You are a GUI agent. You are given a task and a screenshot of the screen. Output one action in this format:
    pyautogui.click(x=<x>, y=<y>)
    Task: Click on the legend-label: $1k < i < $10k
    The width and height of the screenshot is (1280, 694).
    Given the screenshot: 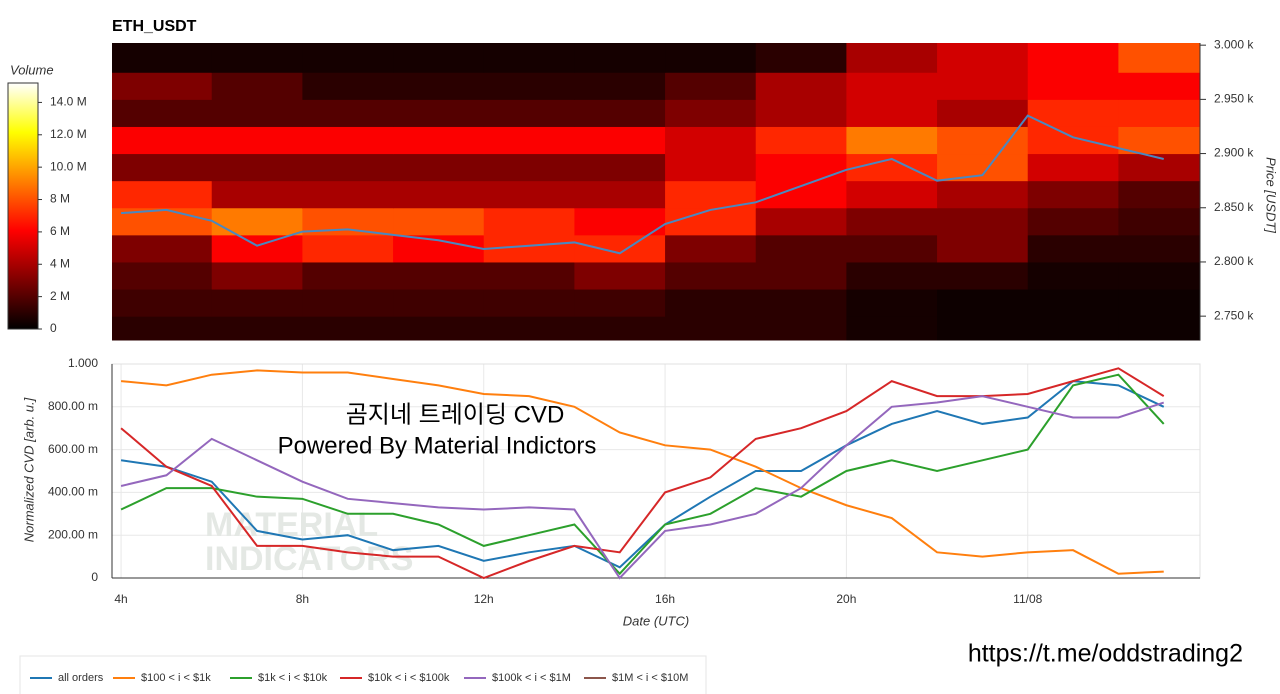 What is the action you would take?
    pyautogui.click(x=293, y=678)
    